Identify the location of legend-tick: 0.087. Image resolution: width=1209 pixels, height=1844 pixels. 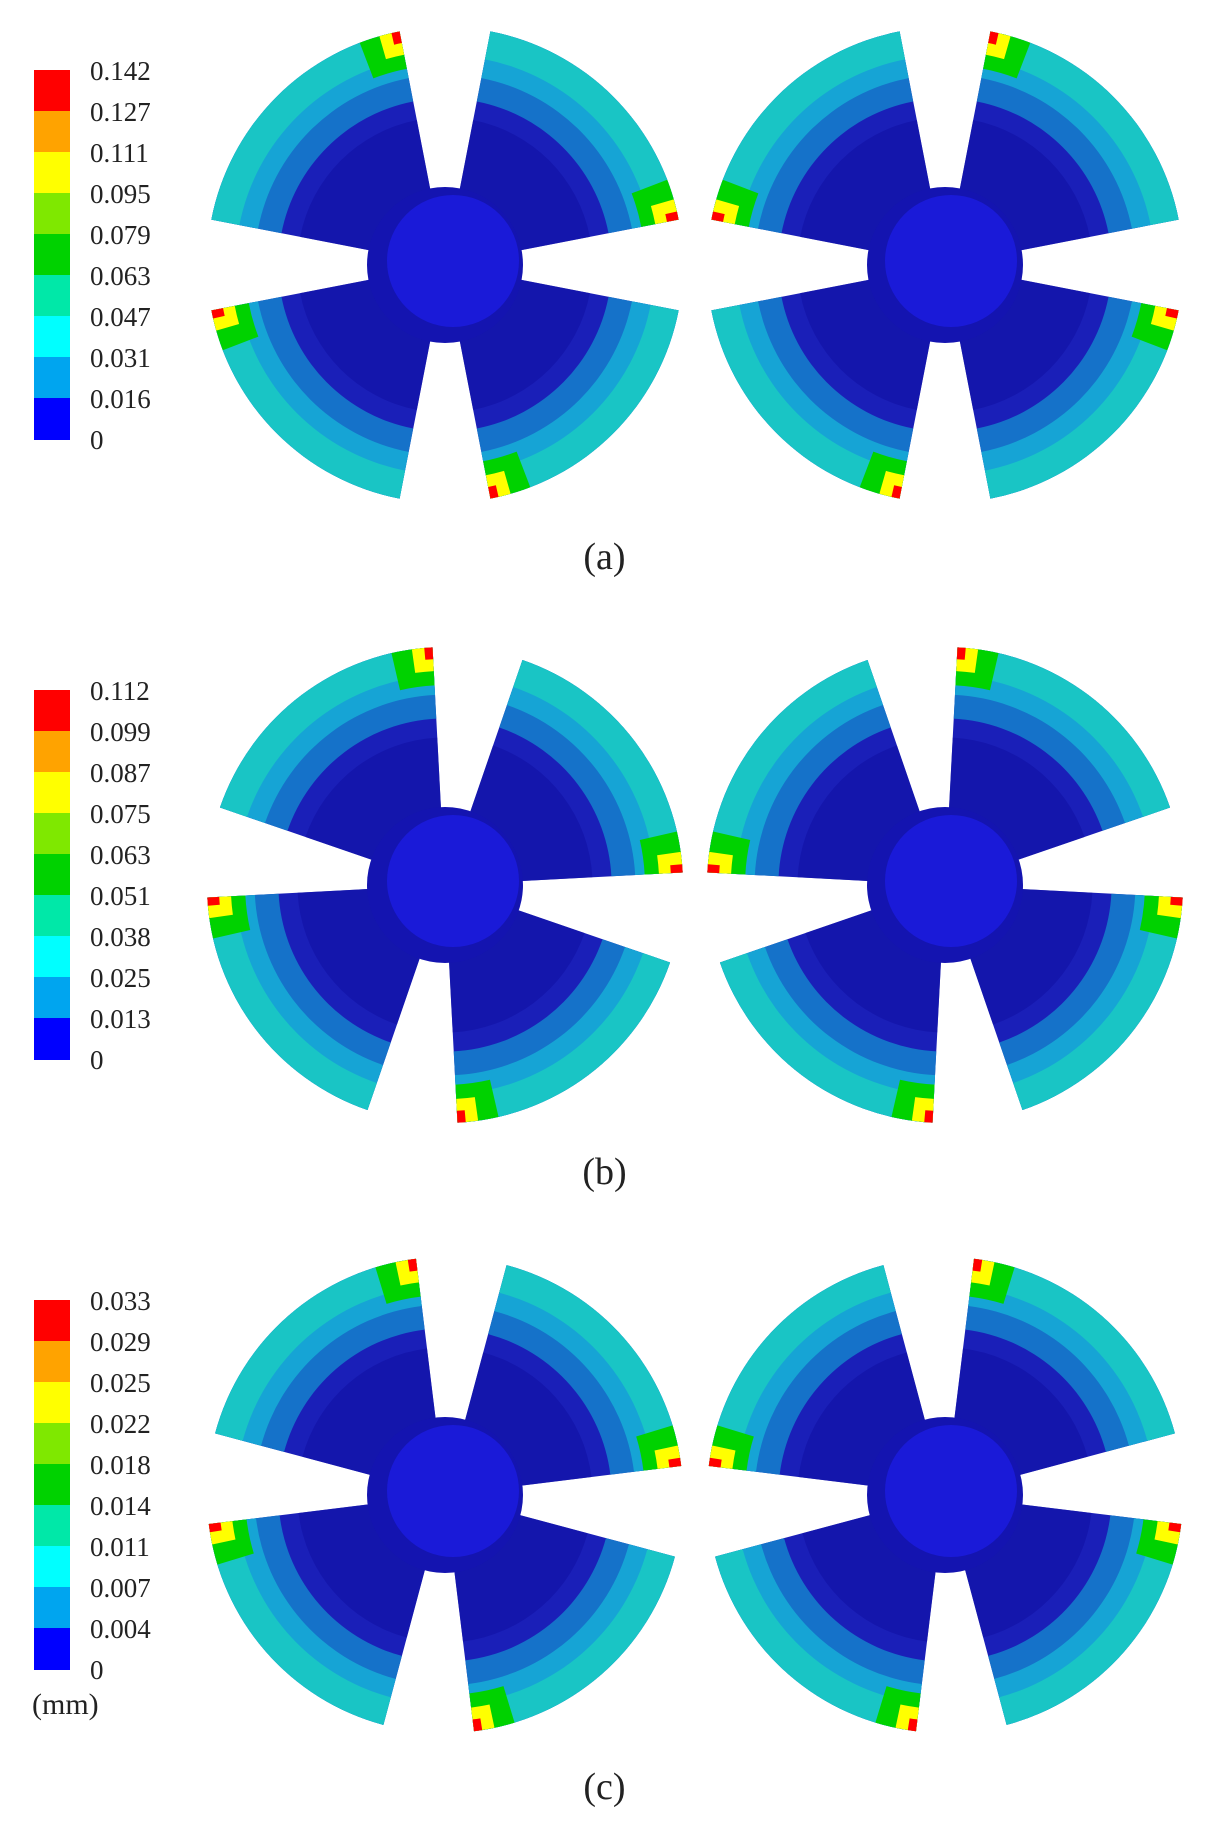
(120, 773).